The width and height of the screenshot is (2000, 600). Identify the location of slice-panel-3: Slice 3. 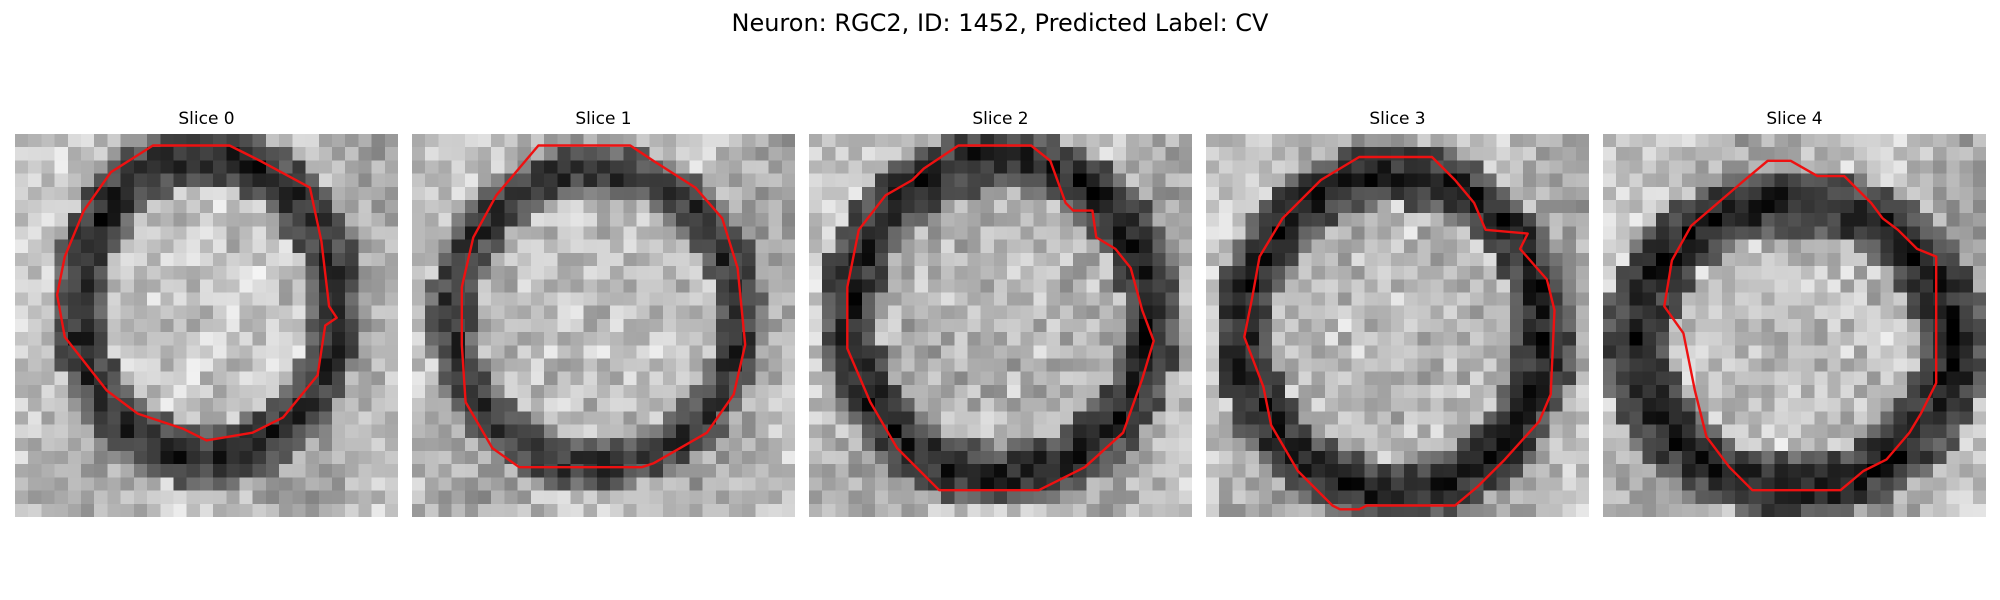
(1397, 312).